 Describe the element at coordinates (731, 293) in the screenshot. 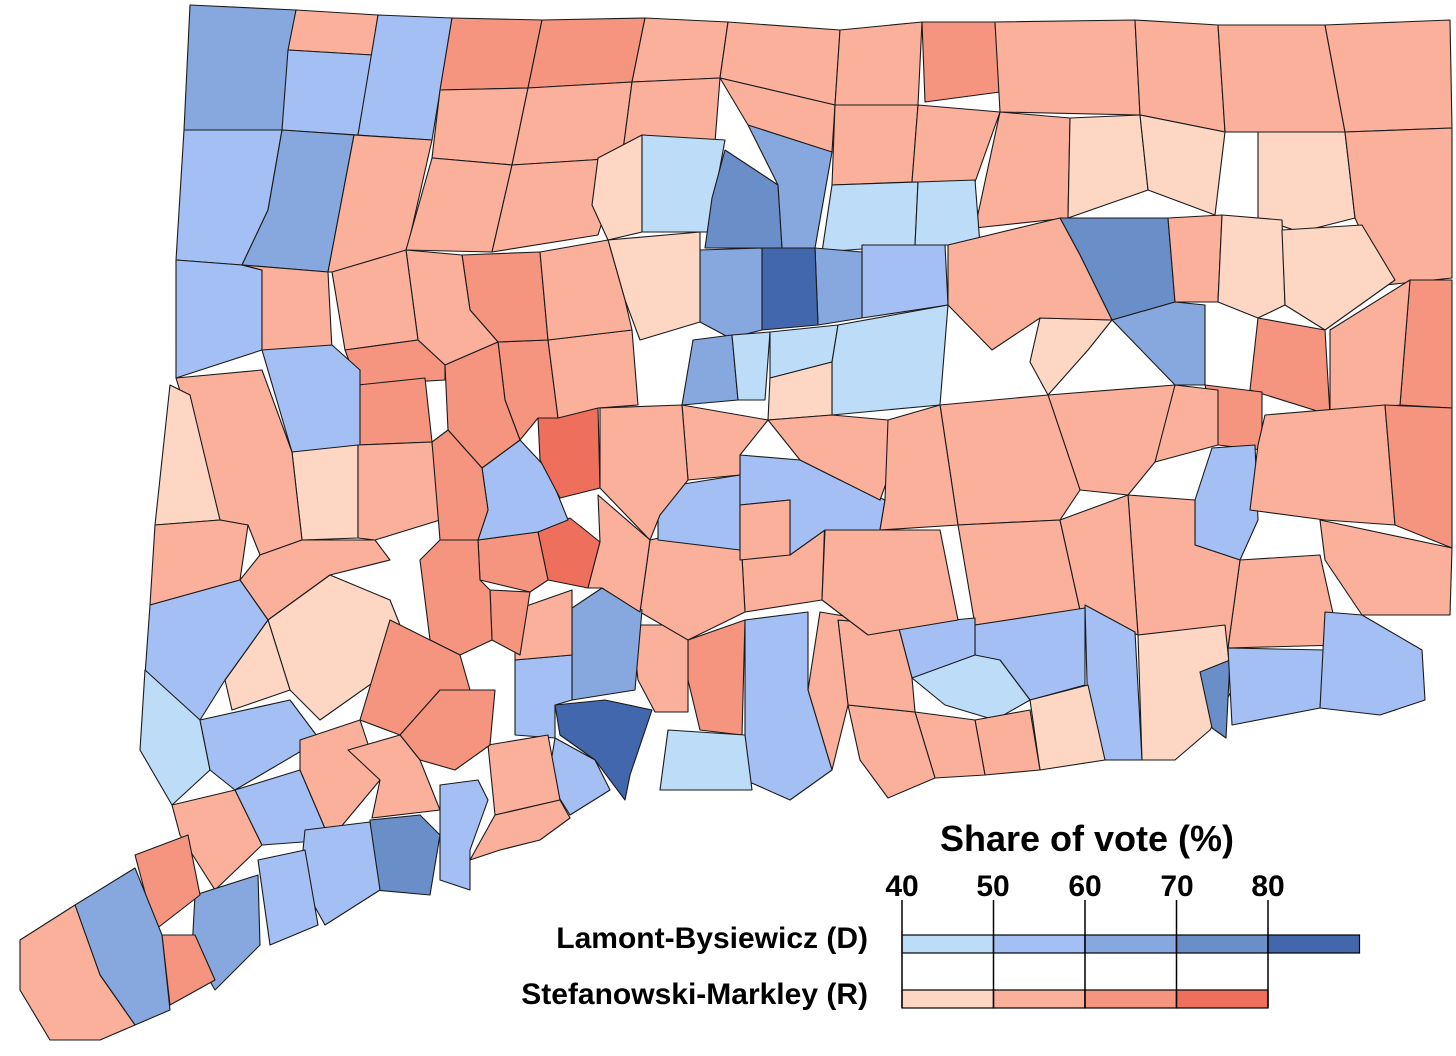

I see `town-w42` at that location.